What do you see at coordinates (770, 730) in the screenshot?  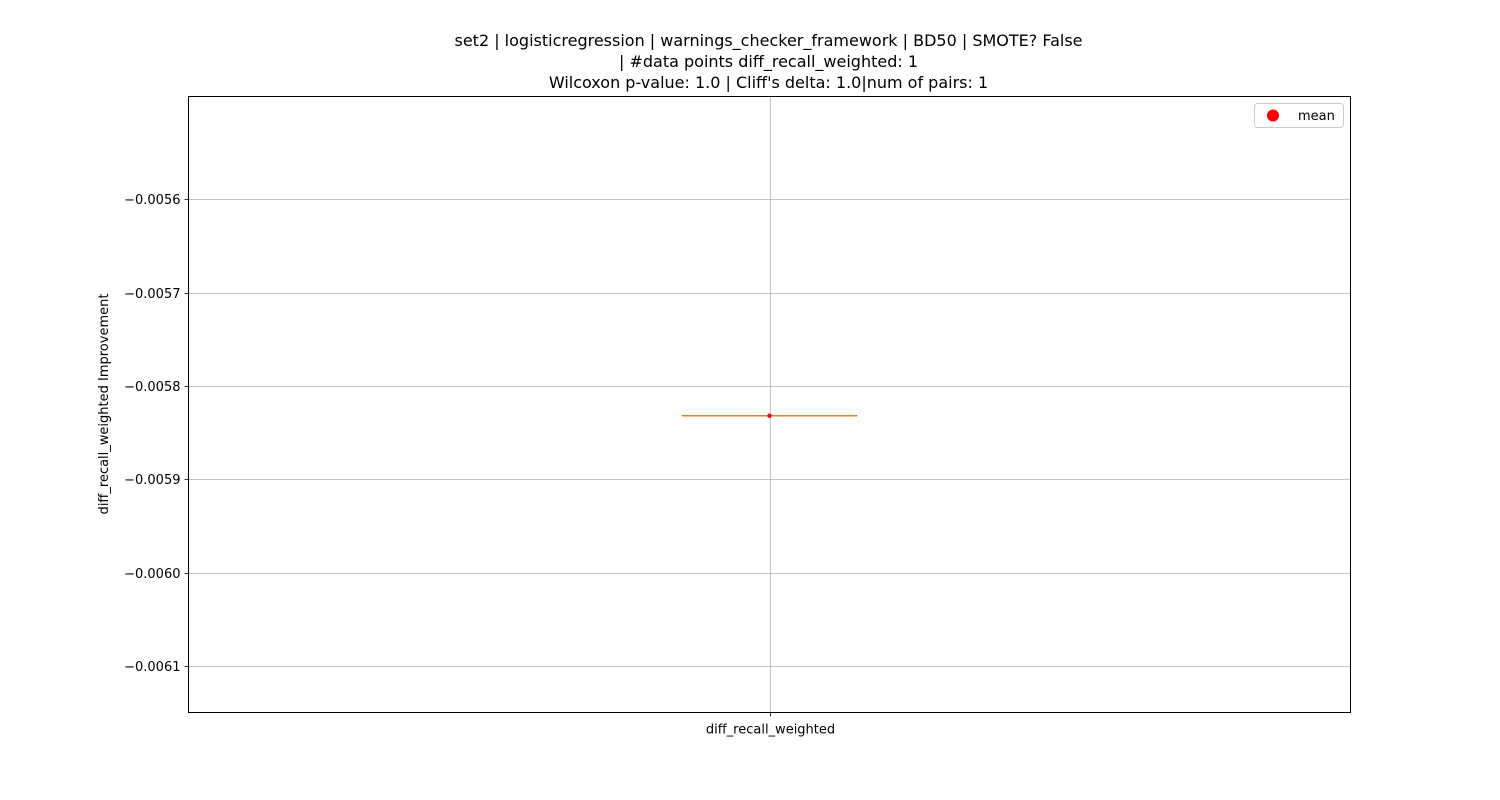 I see `x-tick-label: diff_recall_weighted` at bounding box center [770, 730].